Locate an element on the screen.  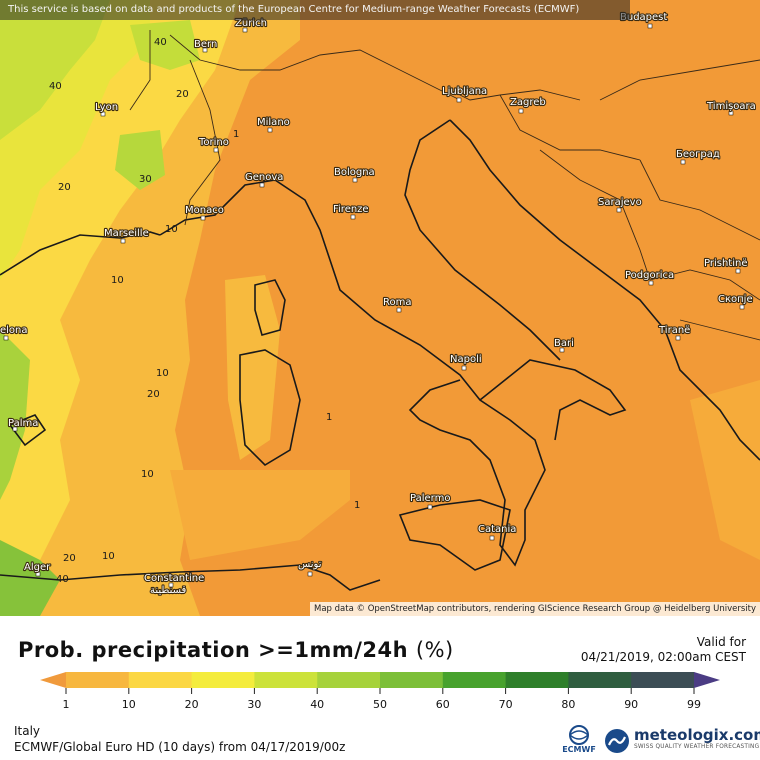
valid-time: Valid for 04/21/2019, 02:00am CEST is located at coordinates (663, 650).